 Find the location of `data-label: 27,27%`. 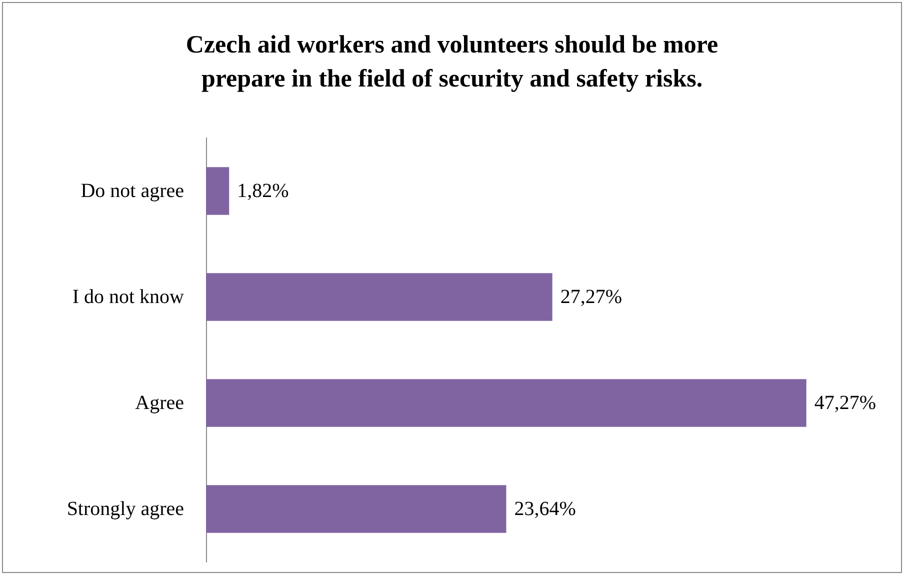

data-label: 27,27% is located at coordinates (591, 297).